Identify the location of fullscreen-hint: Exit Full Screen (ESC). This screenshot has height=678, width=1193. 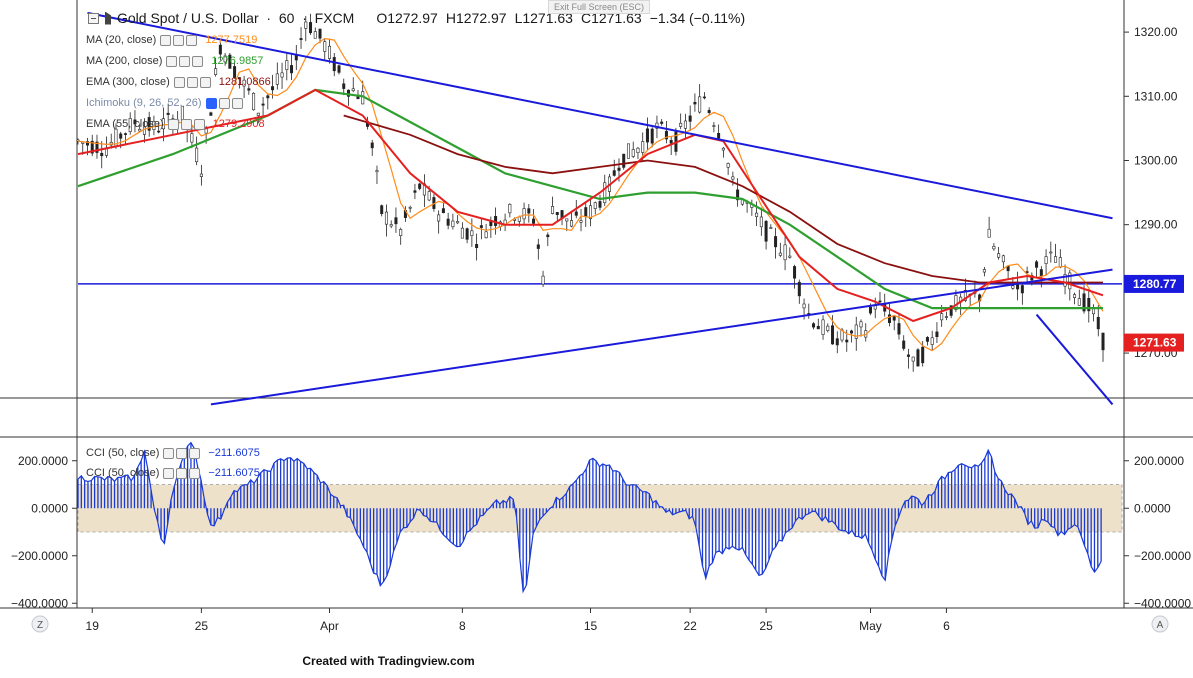
(599, 7).